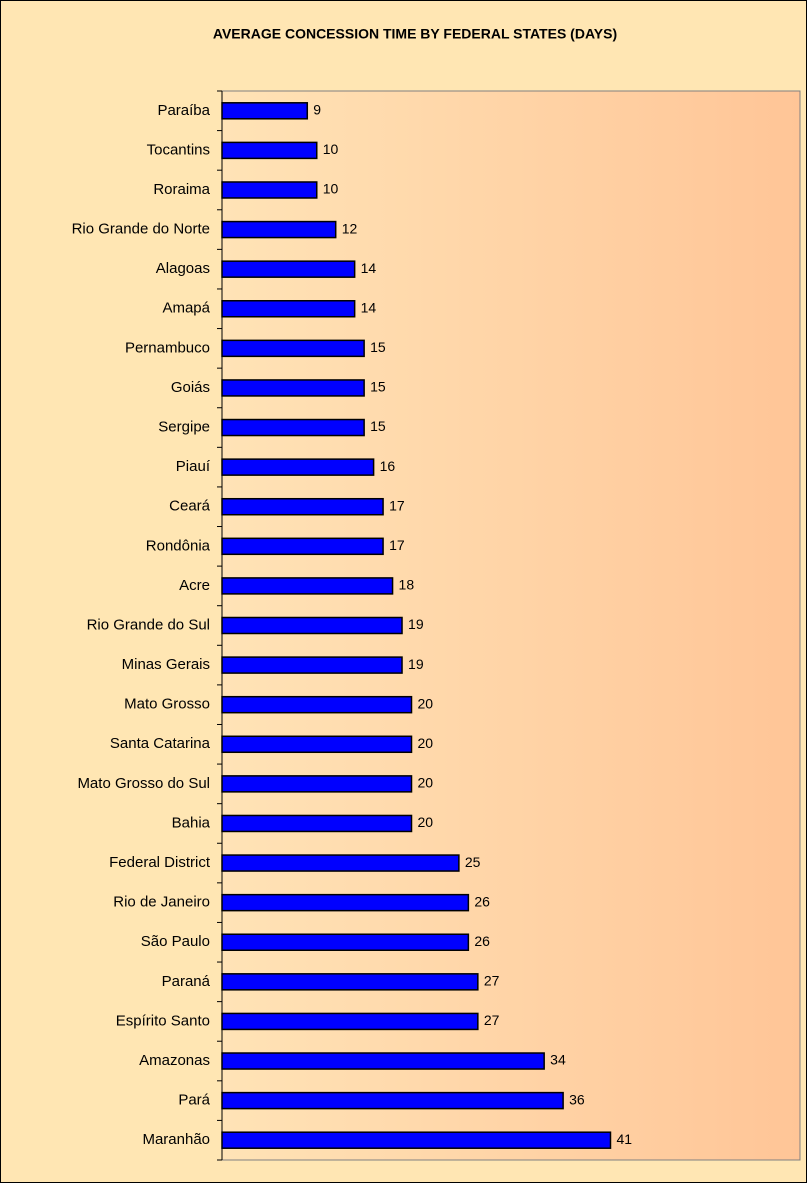 This screenshot has height=1183, width=807. What do you see at coordinates (181, 189) in the screenshot?
I see `y-tick-label: Roraima` at bounding box center [181, 189].